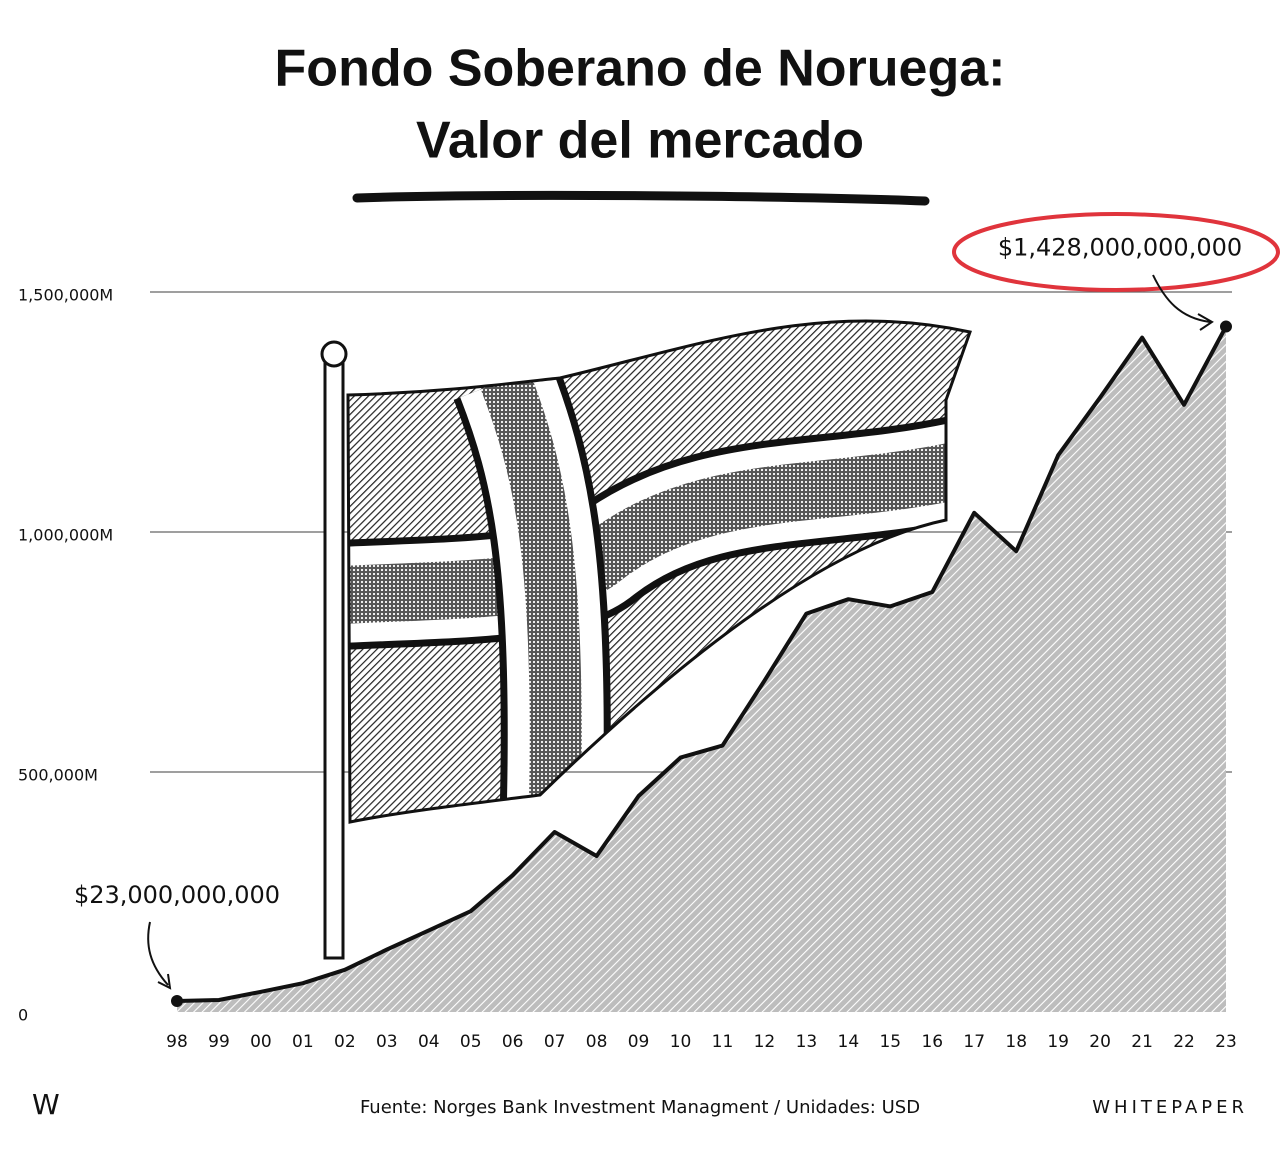  What do you see at coordinates (1120, 248) in the screenshot?
I see `value-label: $1,428,000,000,000` at bounding box center [1120, 248].